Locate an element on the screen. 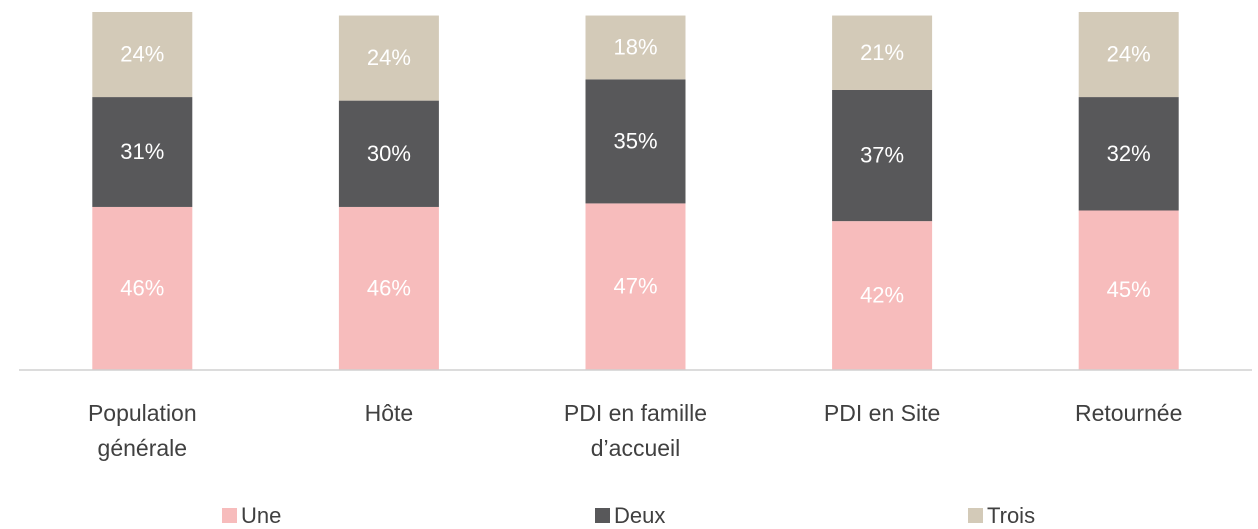  x-tick-label: PDI en famille d’accueil is located at coordinates (635, 430).